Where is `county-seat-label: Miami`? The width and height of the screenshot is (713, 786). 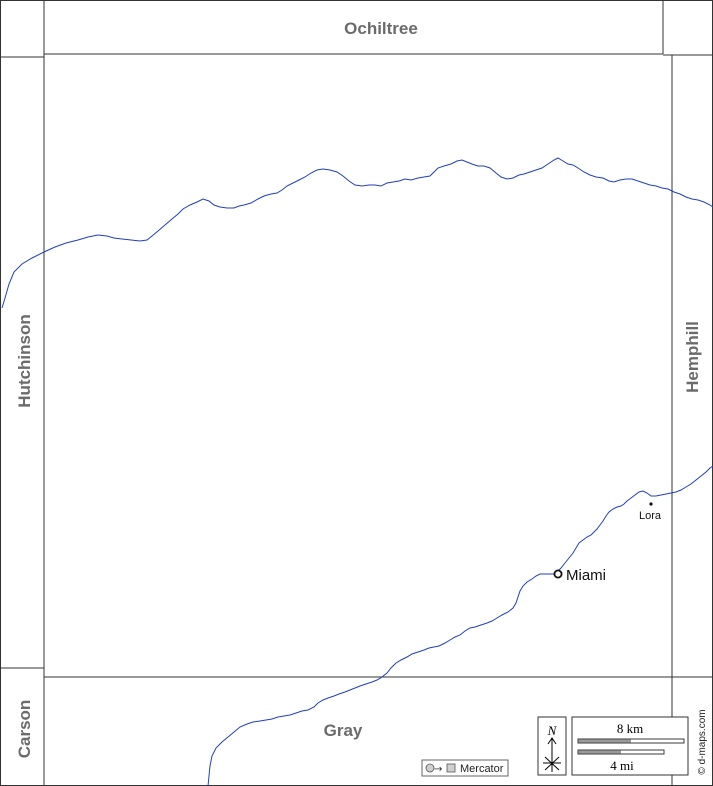 county-seat-label: Miami is located at coordinates (586, 575).